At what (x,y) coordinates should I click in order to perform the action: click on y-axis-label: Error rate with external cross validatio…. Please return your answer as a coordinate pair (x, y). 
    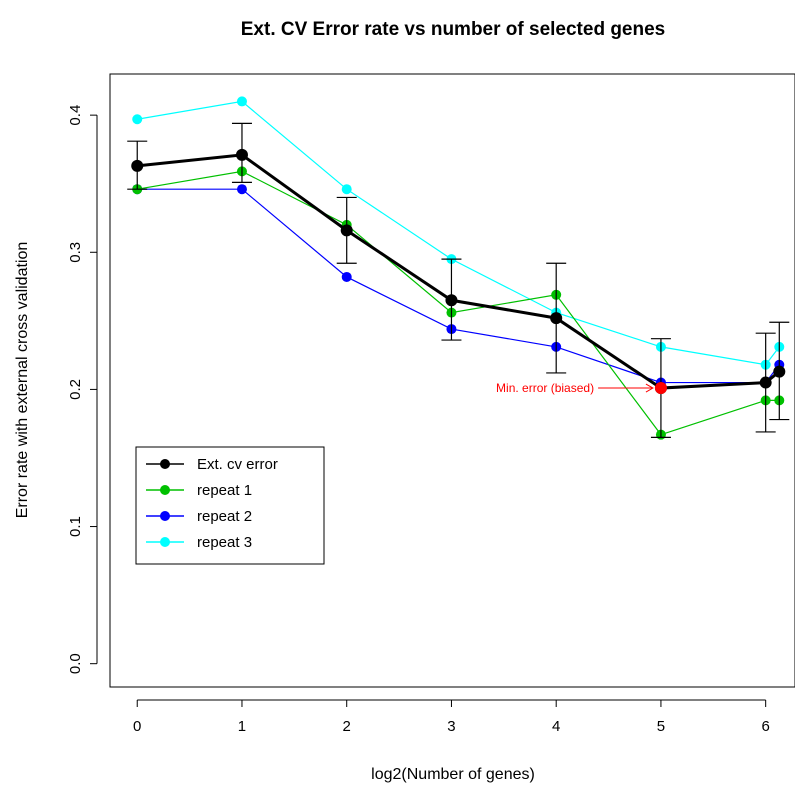
    Looking at the image, I should click on (22, 380).